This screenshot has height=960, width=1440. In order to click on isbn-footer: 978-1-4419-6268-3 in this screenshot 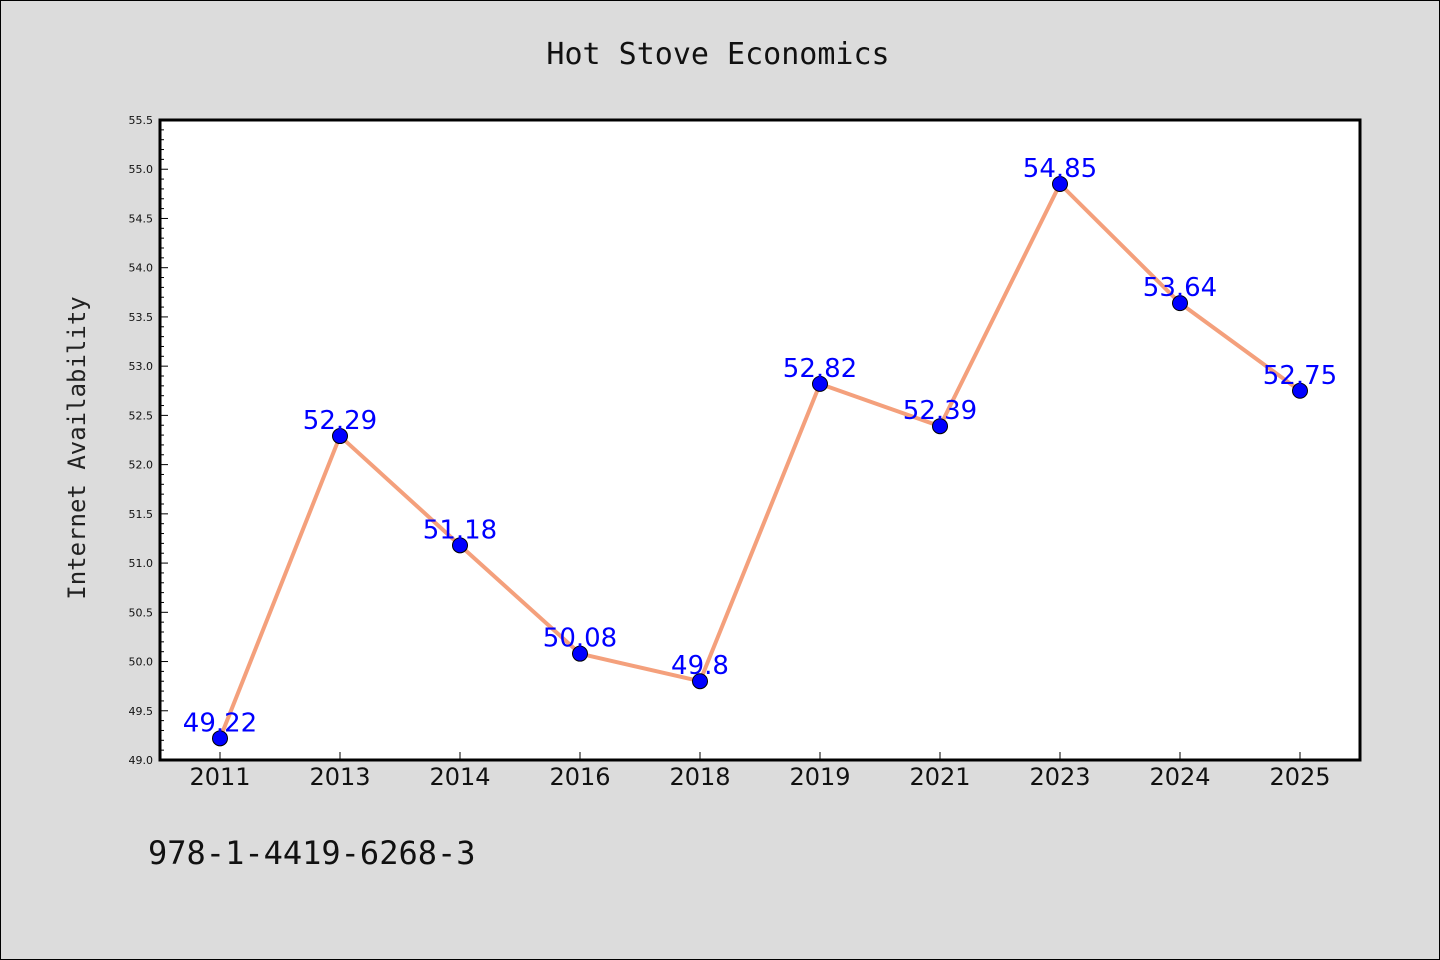, I will do `click(312, 853)`.